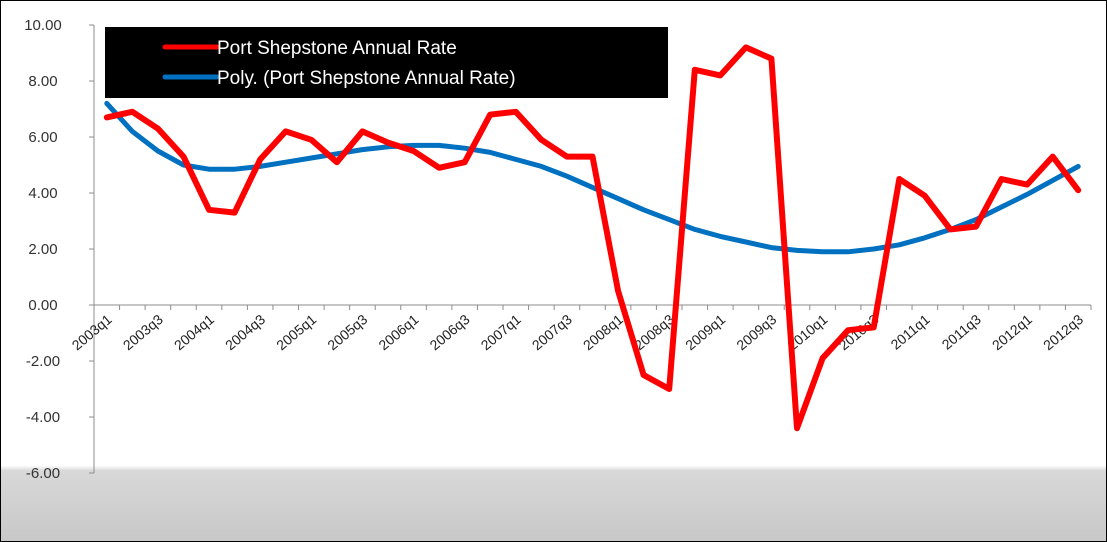 This screenshot has width=1107, height=542. What do you see at coordinates (909, 332) in the screenshot?
I see `x-tick-label: 2011q1` at bounding box center [909, 332].